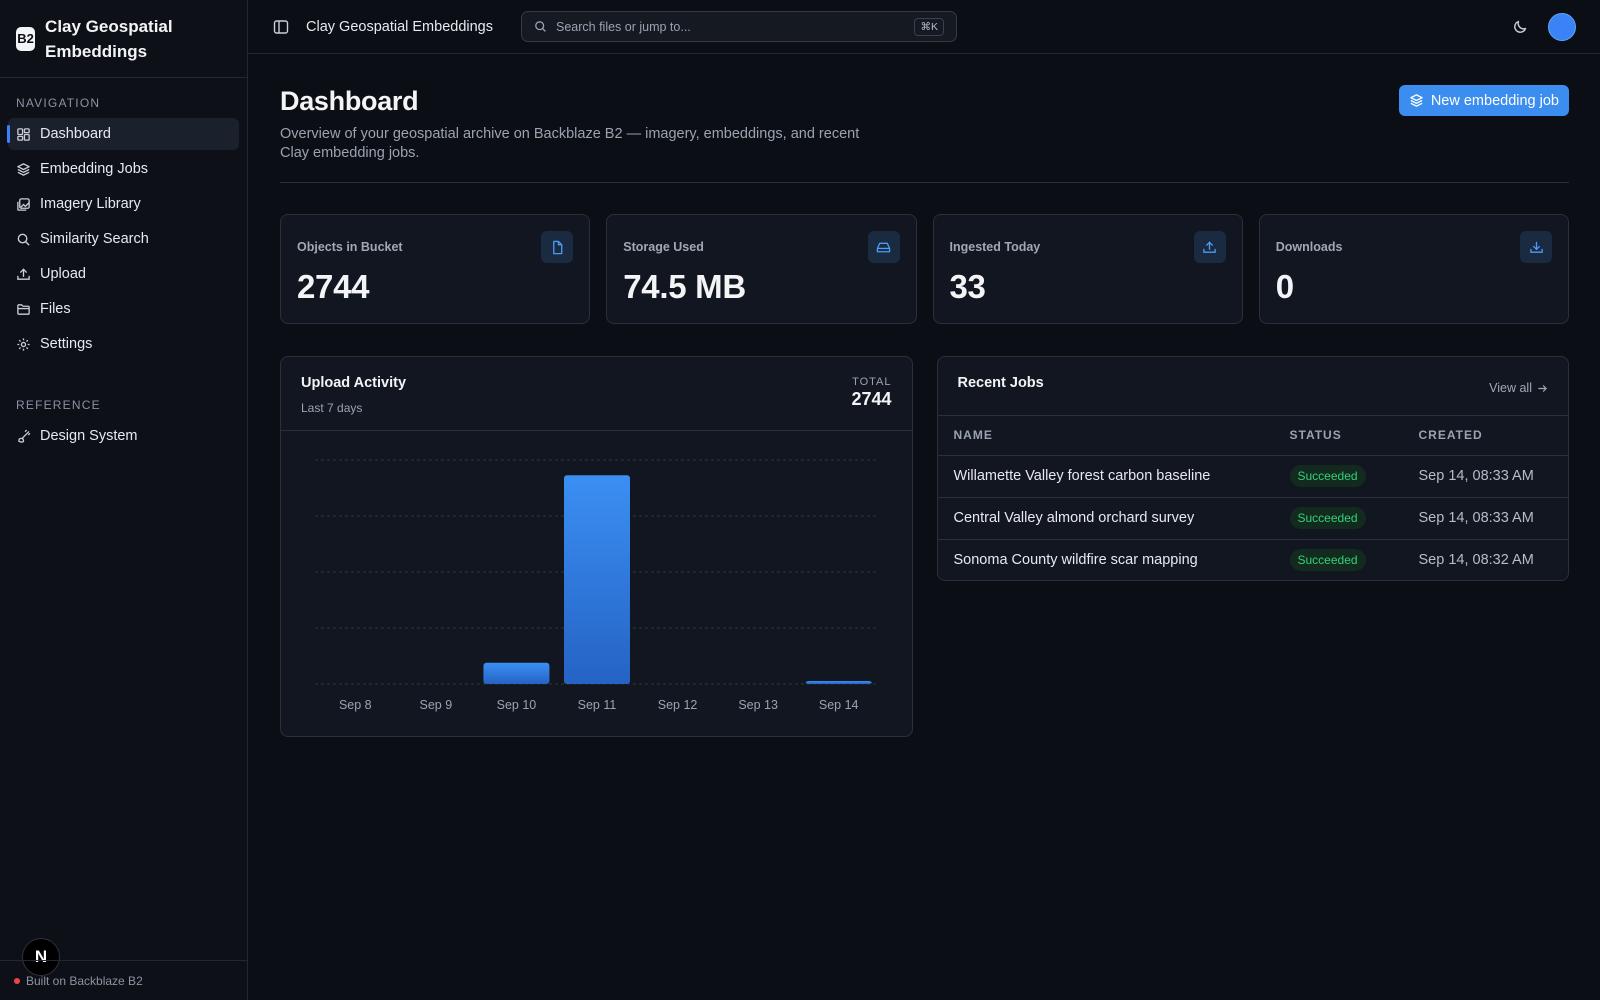 Image resolution: width=1600 pixels, height=1000 pixels. What do you see at coordinates (90, 204) in the screenshot?
I see `sidebar-item-label: Imagery Library` at bounding box center [90, 204].